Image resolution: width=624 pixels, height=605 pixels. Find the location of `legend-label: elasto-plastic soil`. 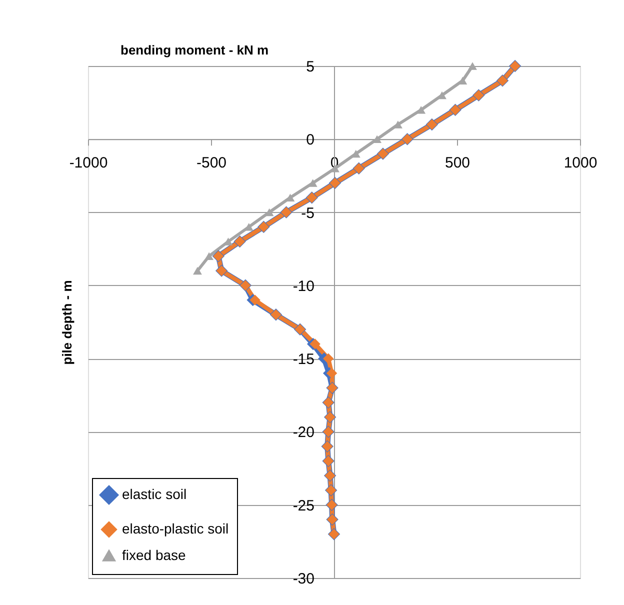

legend-label: elasto-plastic soil is located at coordinates (175, 528).